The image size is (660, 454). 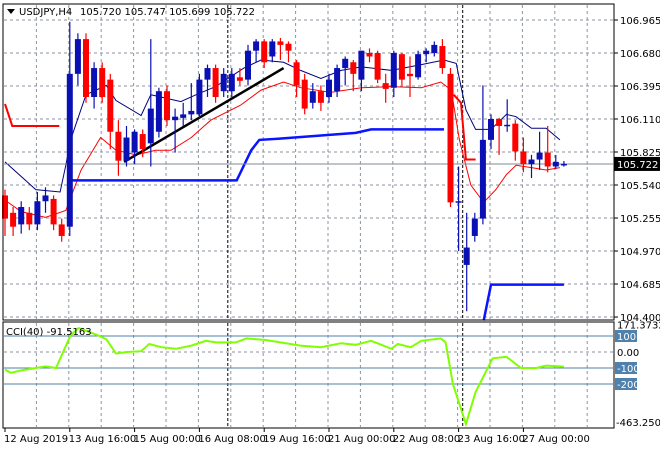 I want to click on current-price-box, so click(x=637, y=163).